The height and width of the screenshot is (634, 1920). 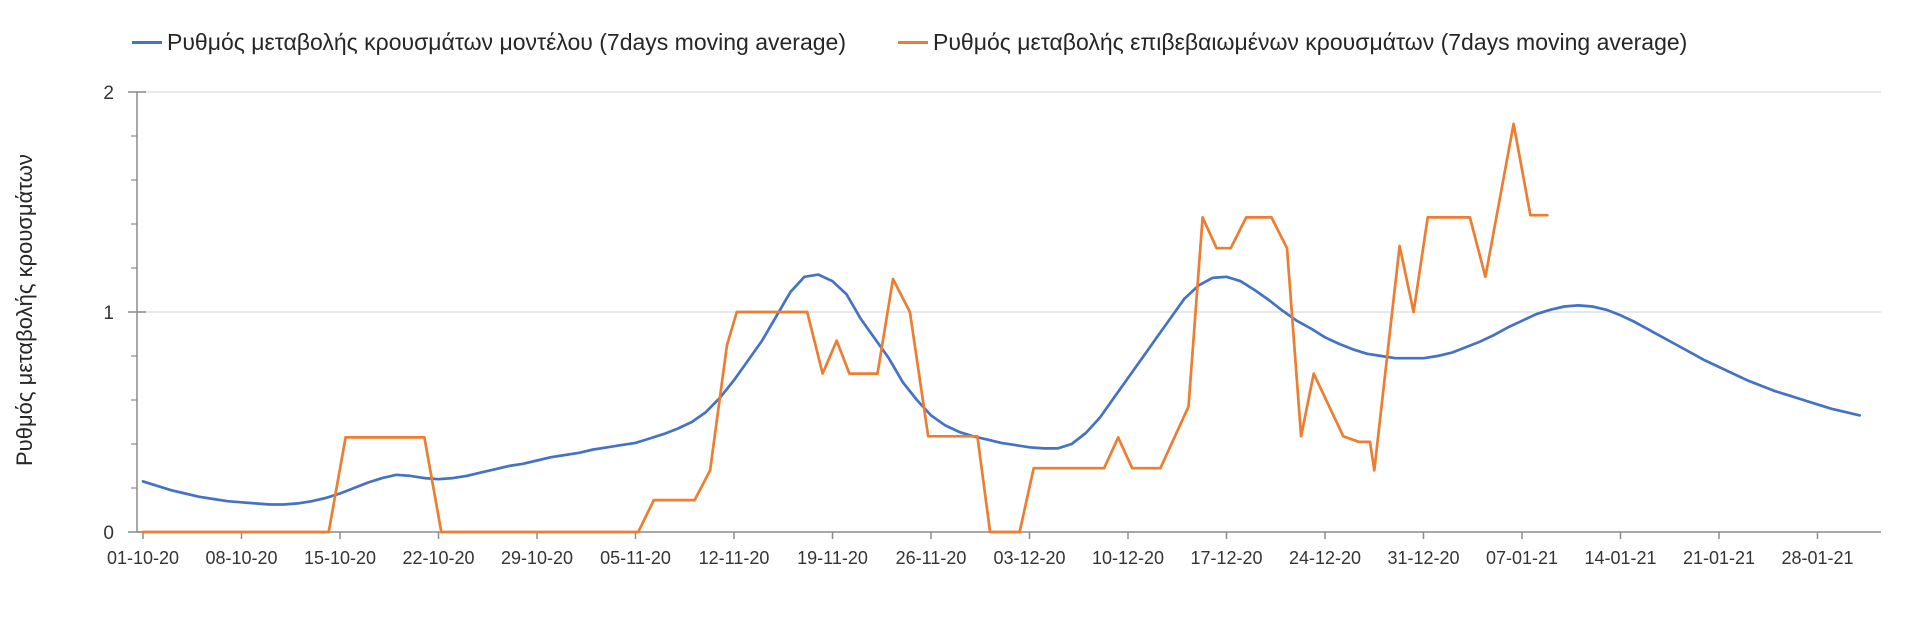 What do you see at coordinates (108, 93) in the screenshot?
I see `svg-text: 2` at bounding box center [108, 93].